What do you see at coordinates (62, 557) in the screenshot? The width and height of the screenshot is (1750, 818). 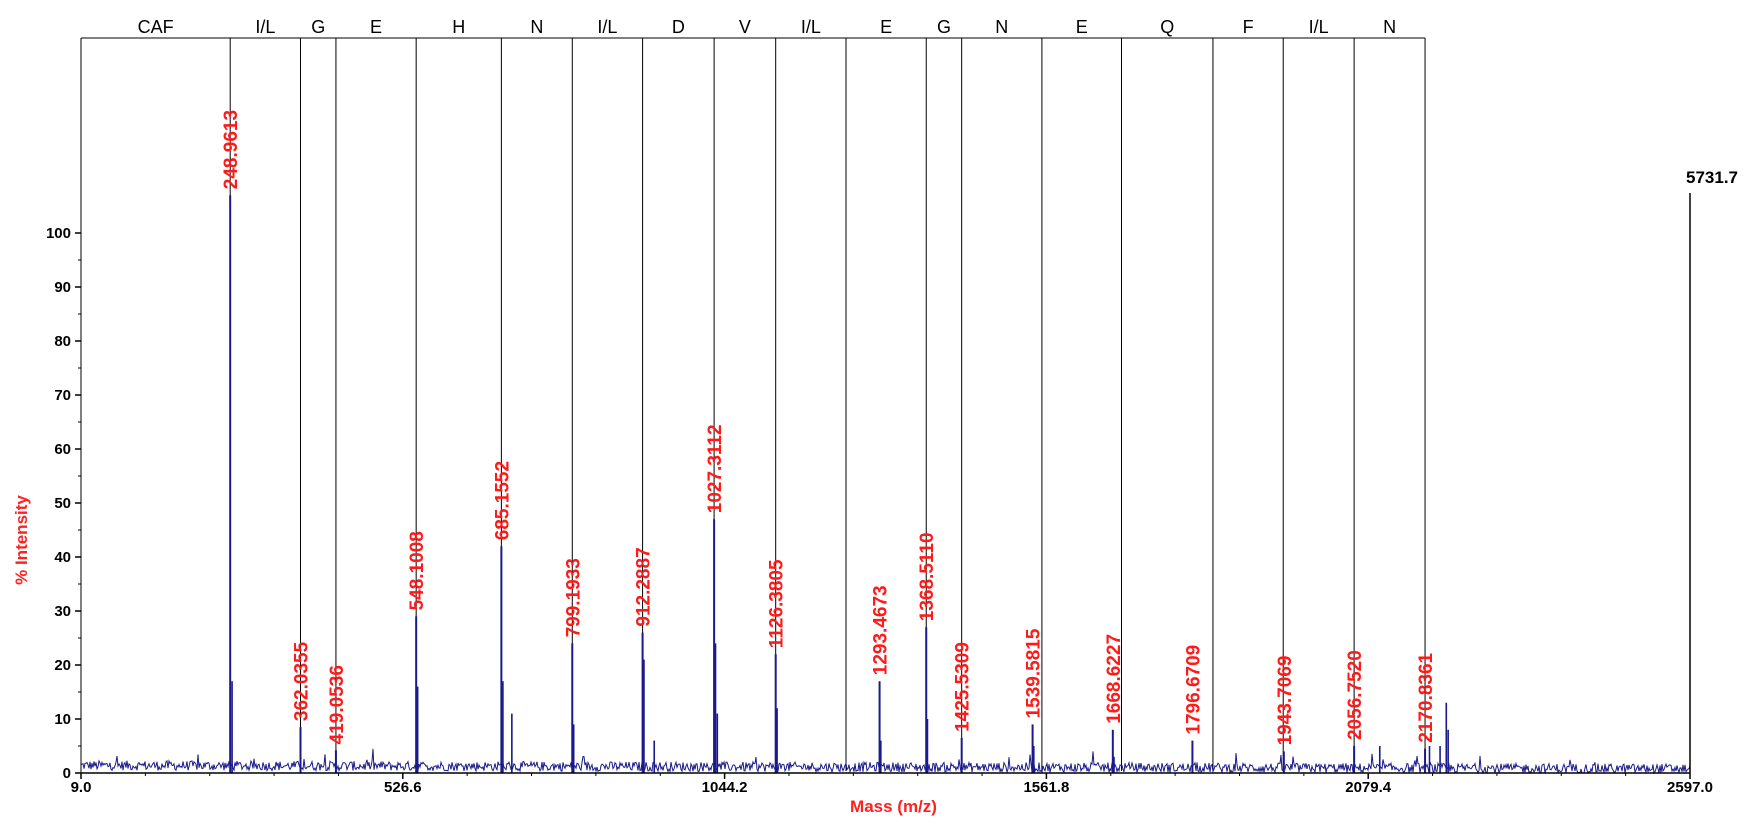 I see `y-tick-label: 40` at bounding box center [62, 557].